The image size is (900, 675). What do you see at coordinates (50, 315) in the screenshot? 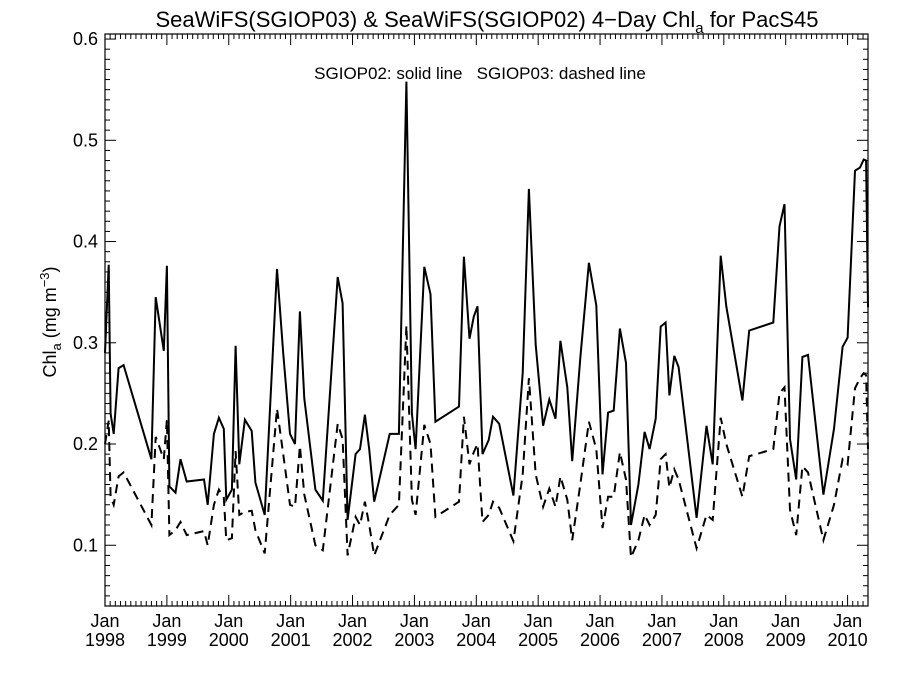
I see `y-axis-label-unit: (mg m` at bounding box center [50, 315].